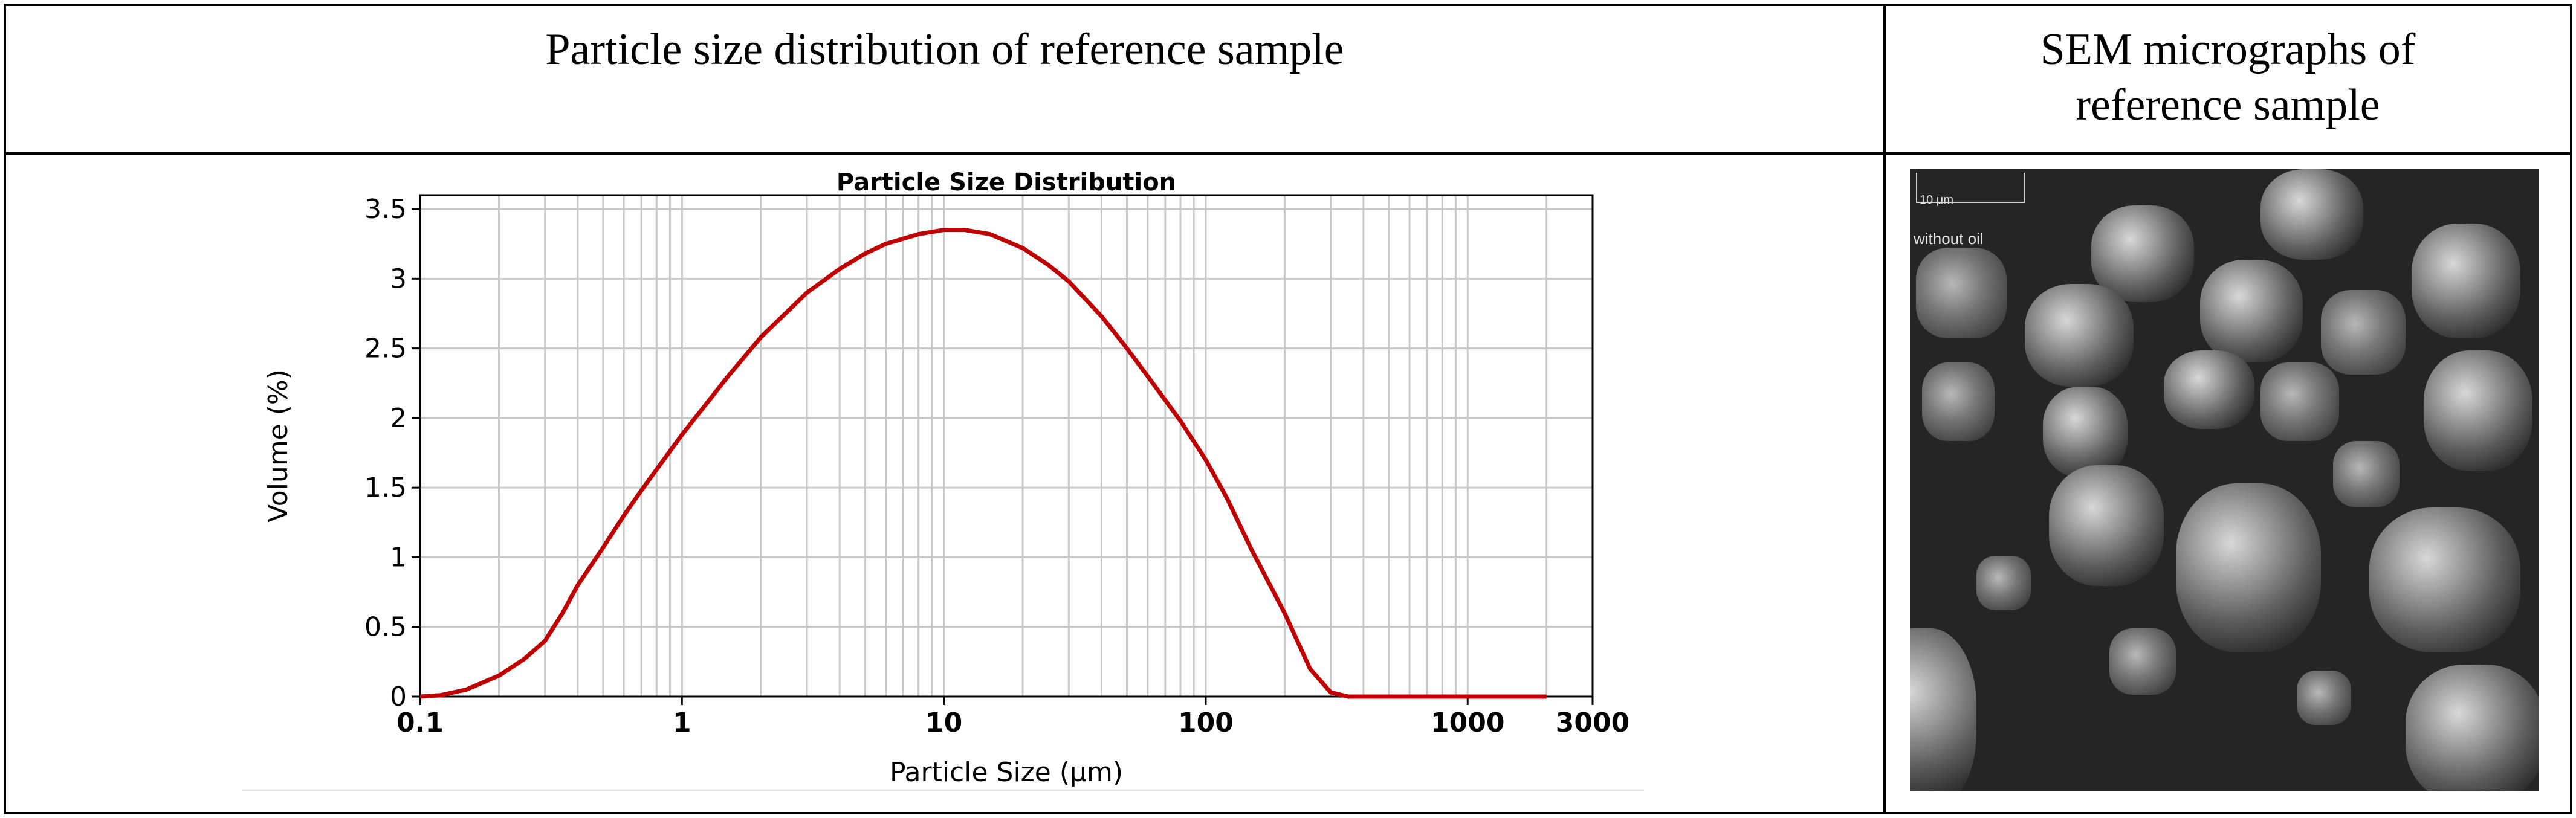 This screenshot has height=818, width=2576. What do you see at coordinates (385, 487) in the screenshot?
I see `y-tick-label: 1.5` at bounding box center [385, 487].